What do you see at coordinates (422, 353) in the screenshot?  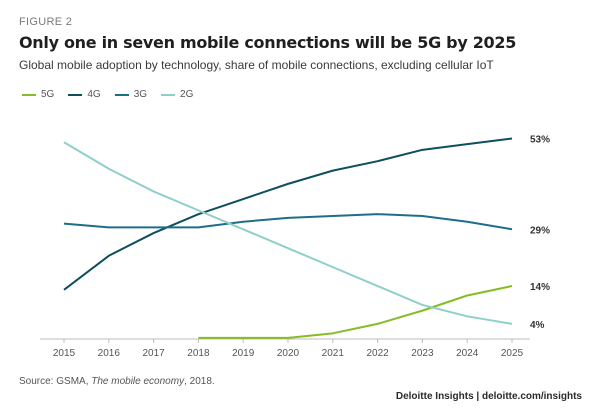 I see `x-tick-label: 2023` at bounding box center [422, 353].